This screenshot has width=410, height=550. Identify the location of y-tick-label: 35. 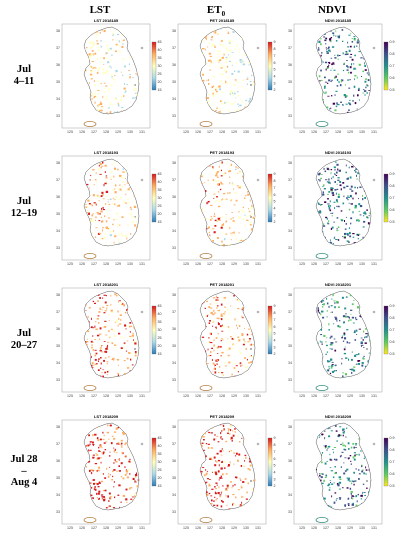
(58, 478).